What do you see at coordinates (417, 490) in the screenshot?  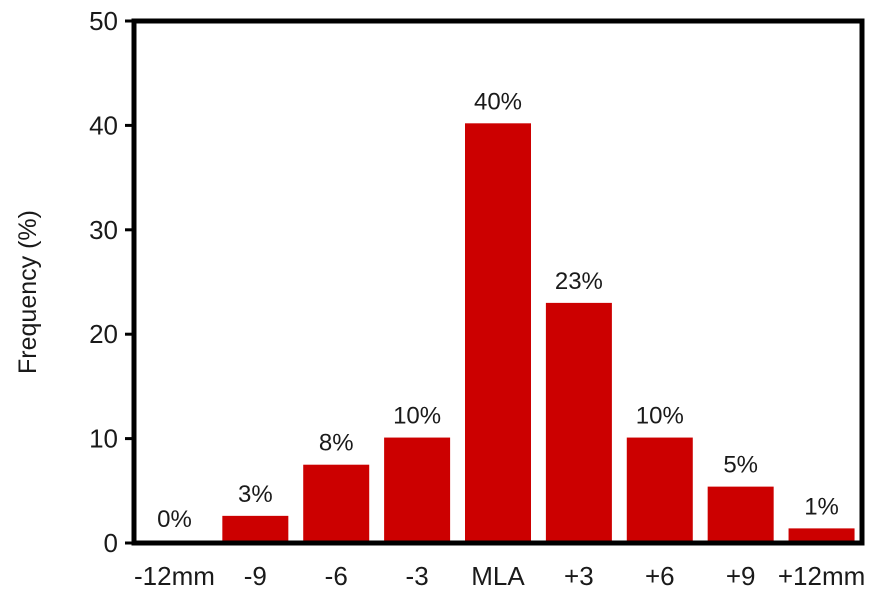 I see `bar--3` at bounding box center [417, 490].